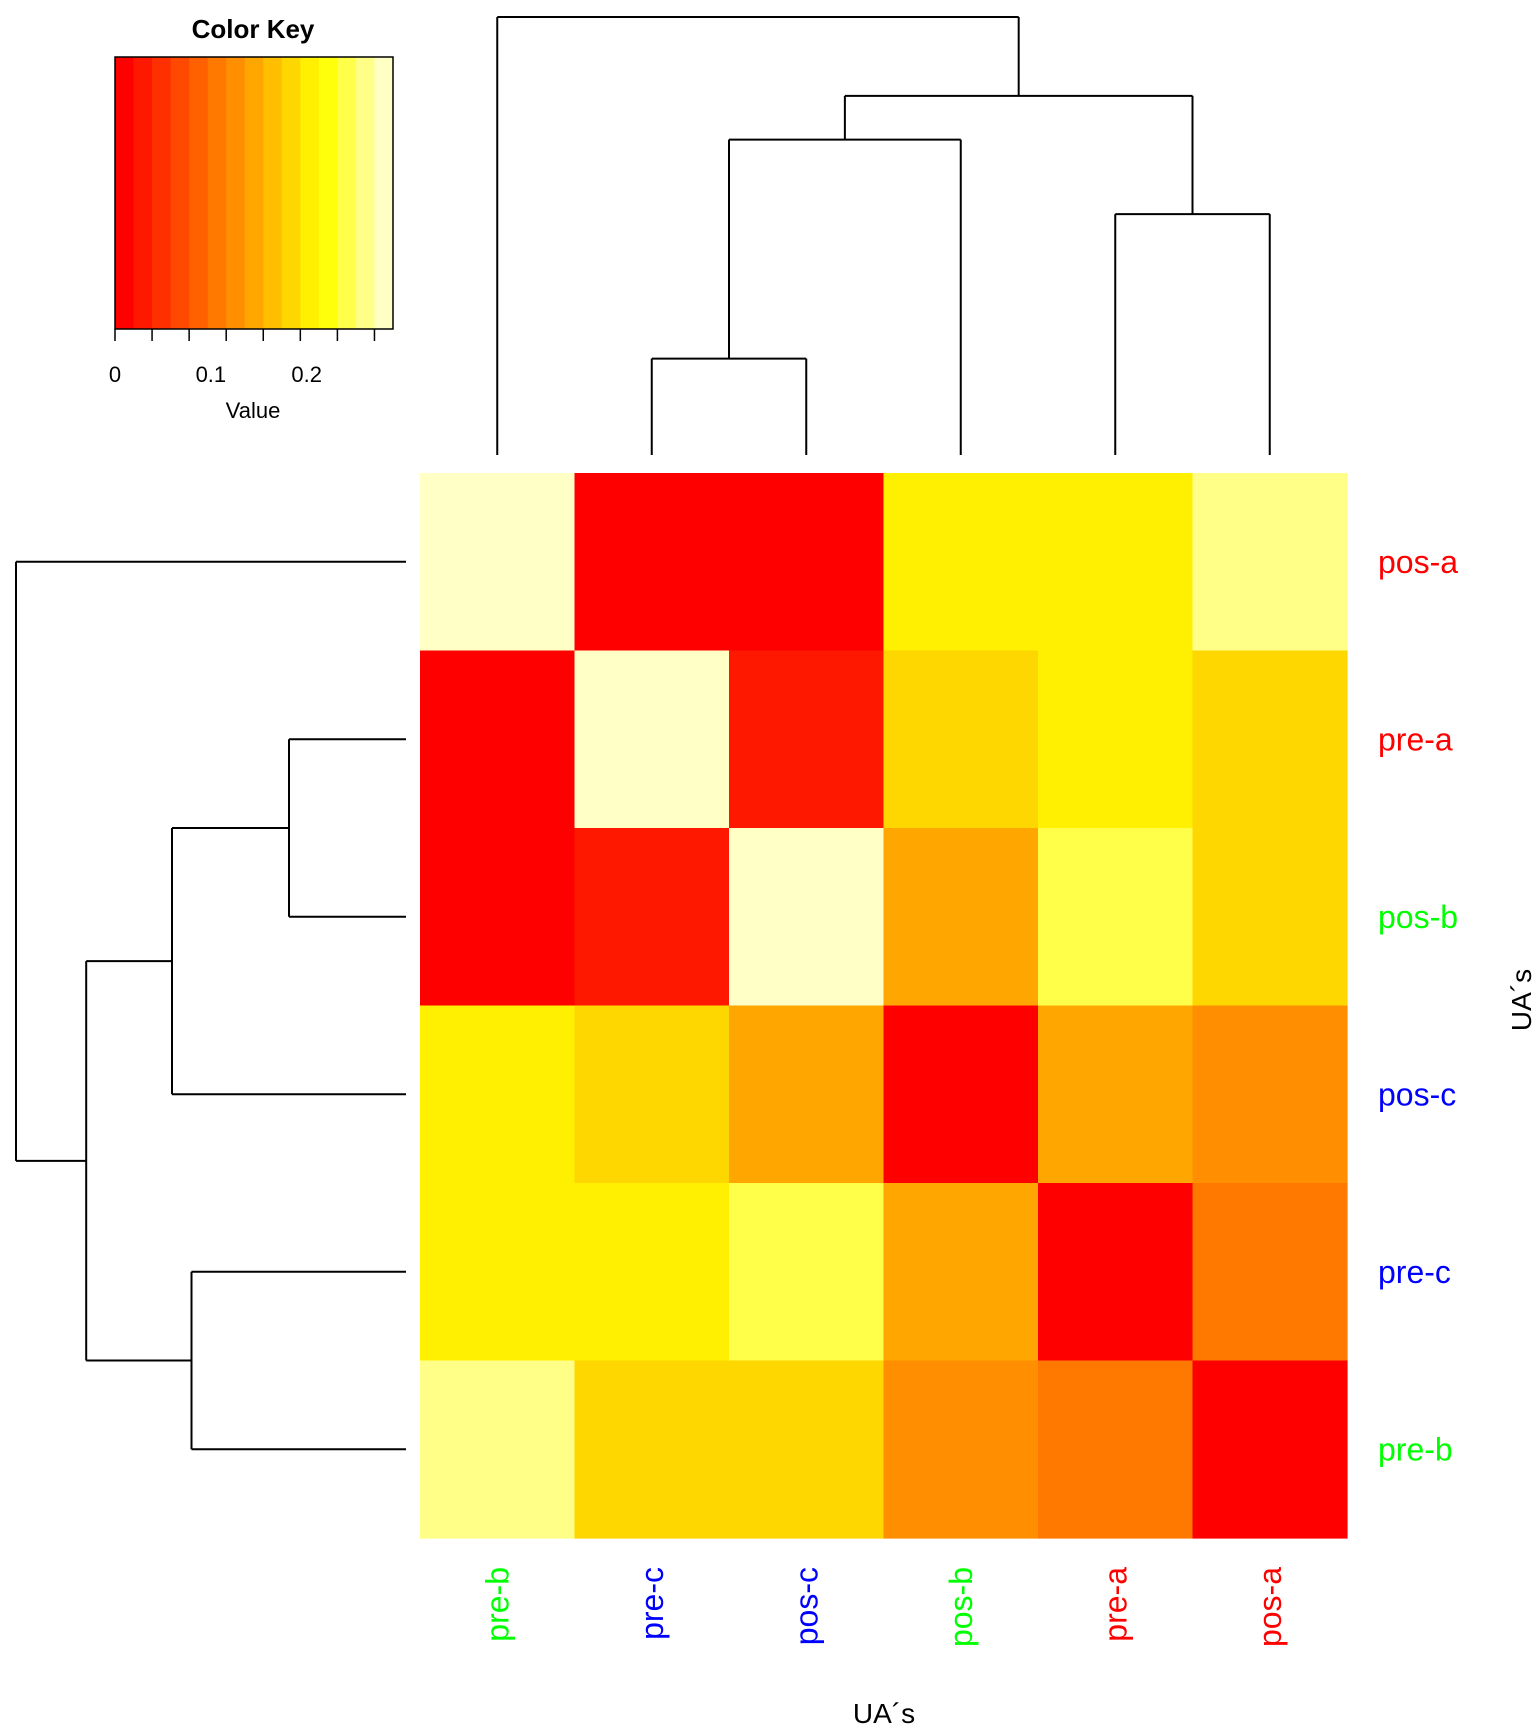 This screenshot has height=1728, width=1536. What do you see at coordinates (884, 1713) in the screenshot?
I see `x-axis-label: UA´s` at bounding box center [884, 1713].